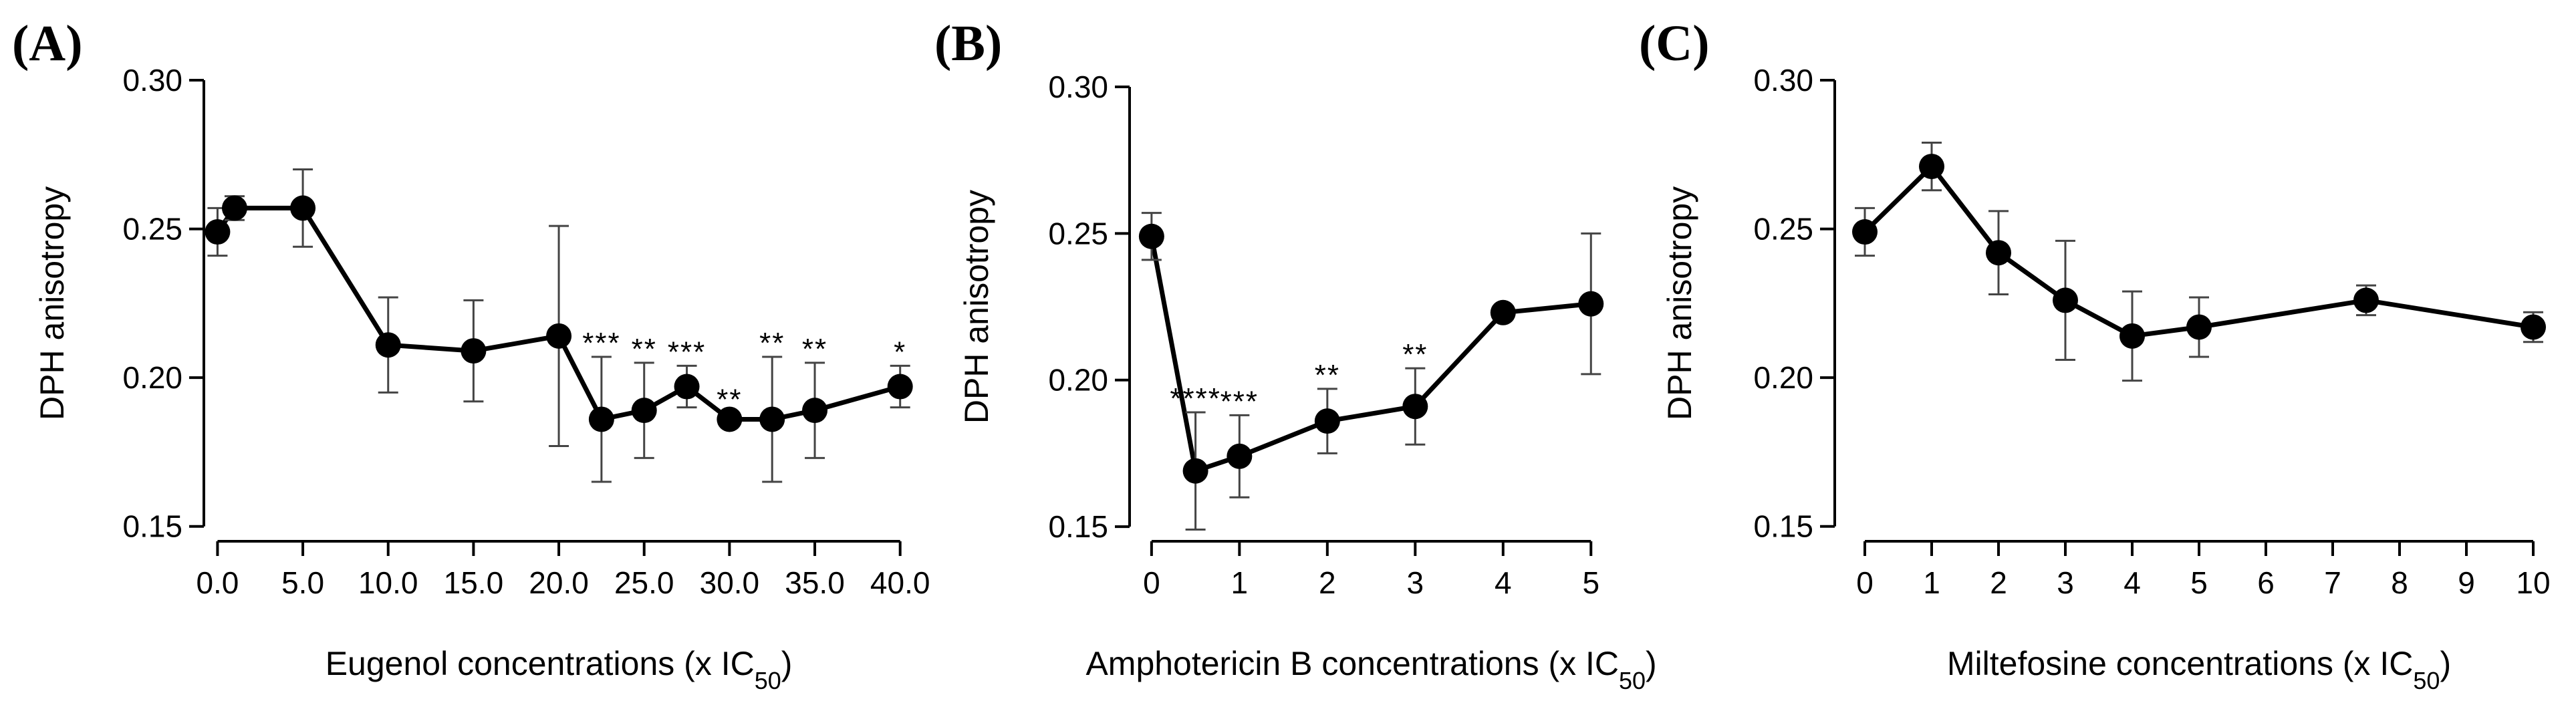 The height and width of the screenshot is (711, 2576). I want to click on significance-label: ****, so click(1195, 399).